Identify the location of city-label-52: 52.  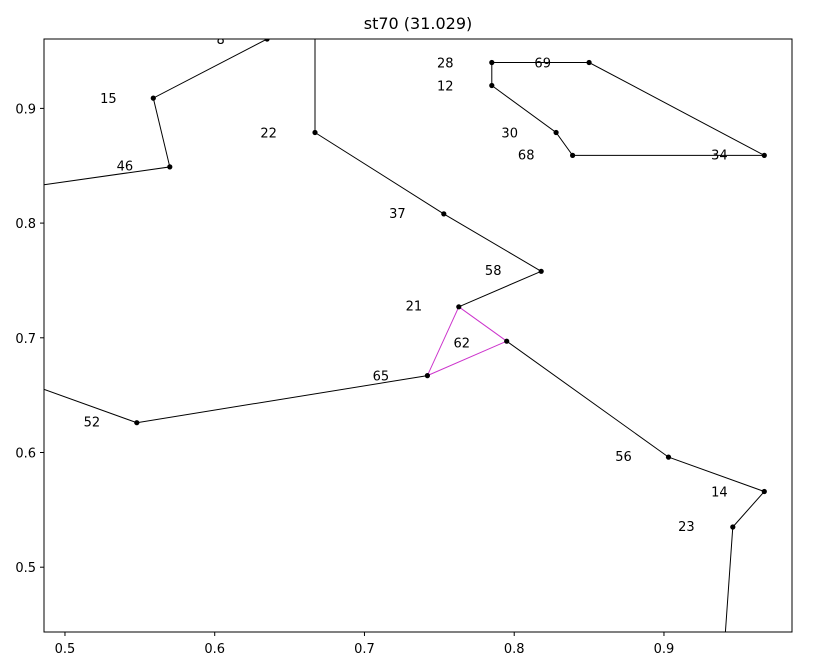
(92, 423).